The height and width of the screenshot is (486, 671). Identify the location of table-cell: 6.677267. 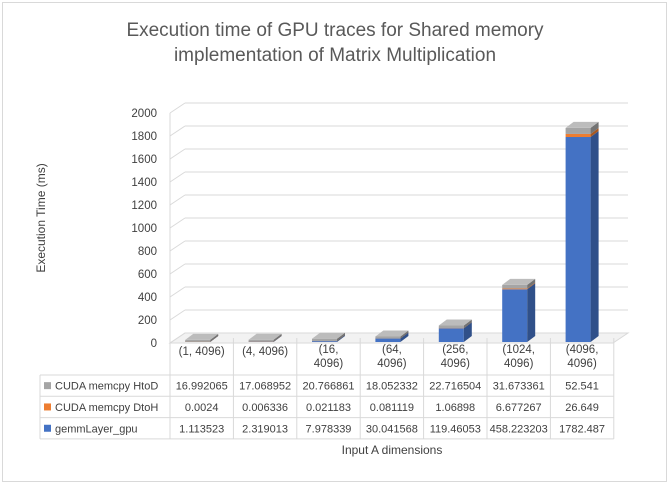
(519, 408).